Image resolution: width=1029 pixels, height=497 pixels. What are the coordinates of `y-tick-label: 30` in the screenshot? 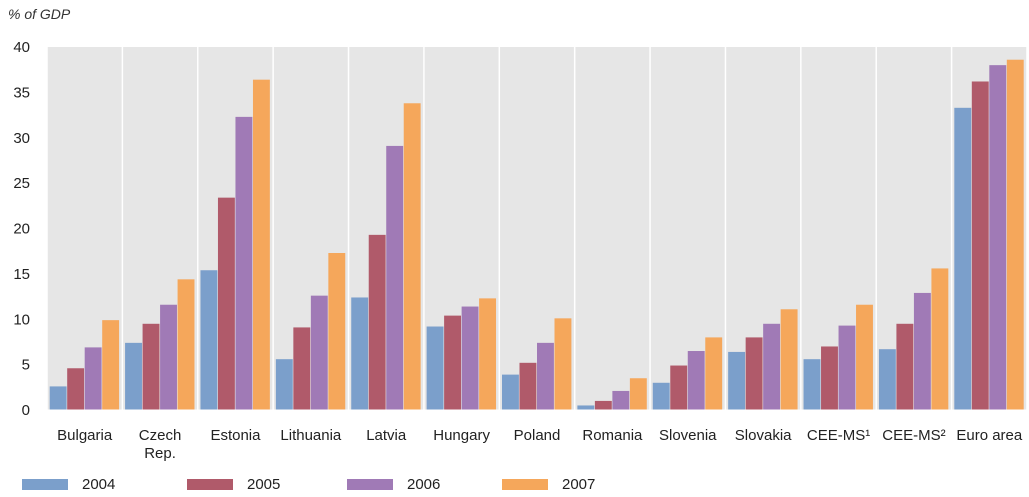 It's located at (21, 138).